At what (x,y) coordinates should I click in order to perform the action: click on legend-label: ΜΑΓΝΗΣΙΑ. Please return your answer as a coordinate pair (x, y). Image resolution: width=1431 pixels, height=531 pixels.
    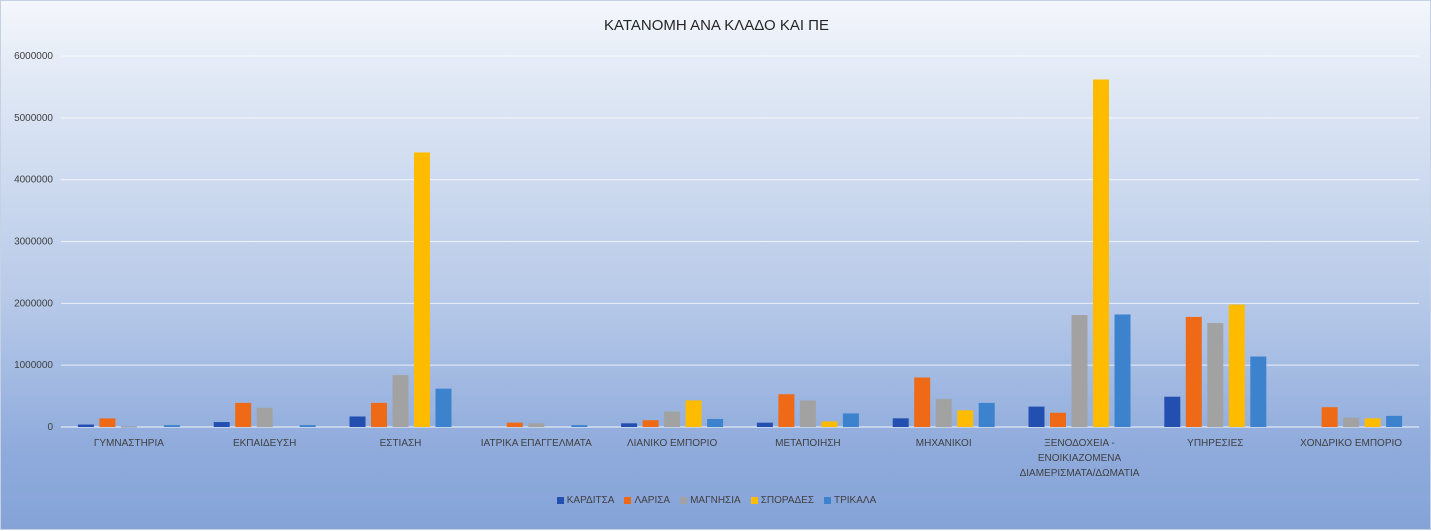
    Looking at the image, I should click on (715, 500).